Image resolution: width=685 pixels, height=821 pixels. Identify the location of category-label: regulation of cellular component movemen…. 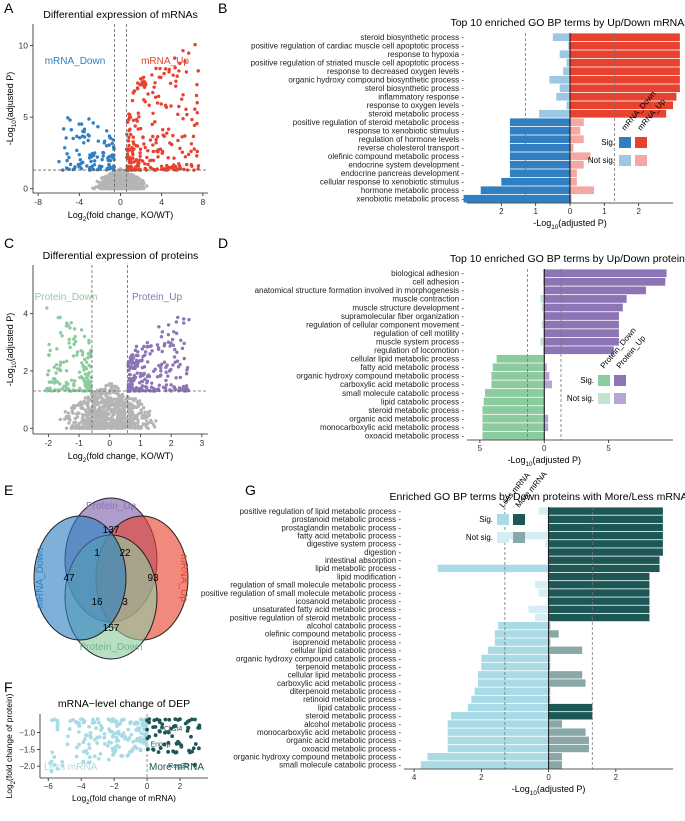
(385, 324).